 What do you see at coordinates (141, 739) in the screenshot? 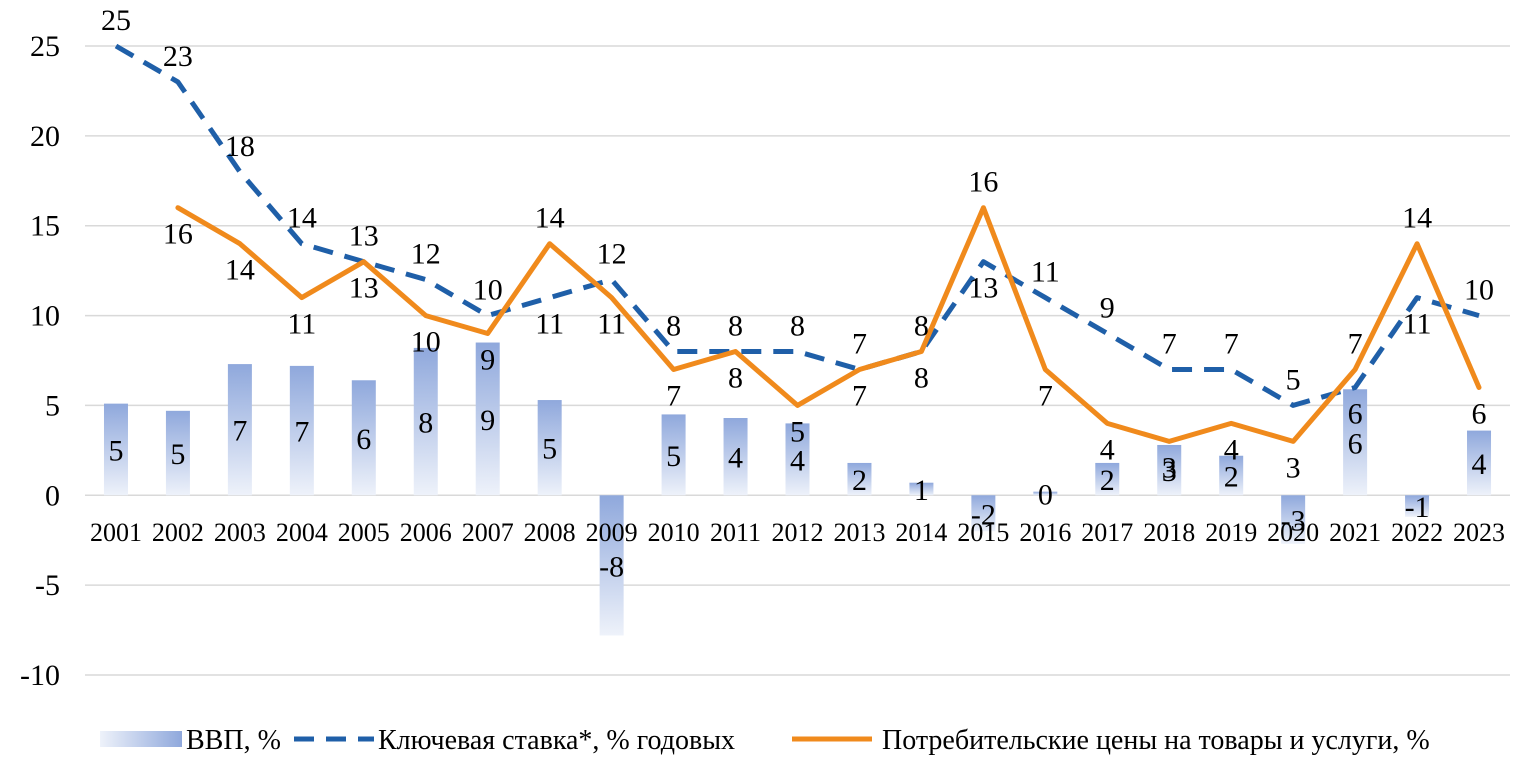
I see `legend-swatch-gdp` at bounding box center [141, 739].